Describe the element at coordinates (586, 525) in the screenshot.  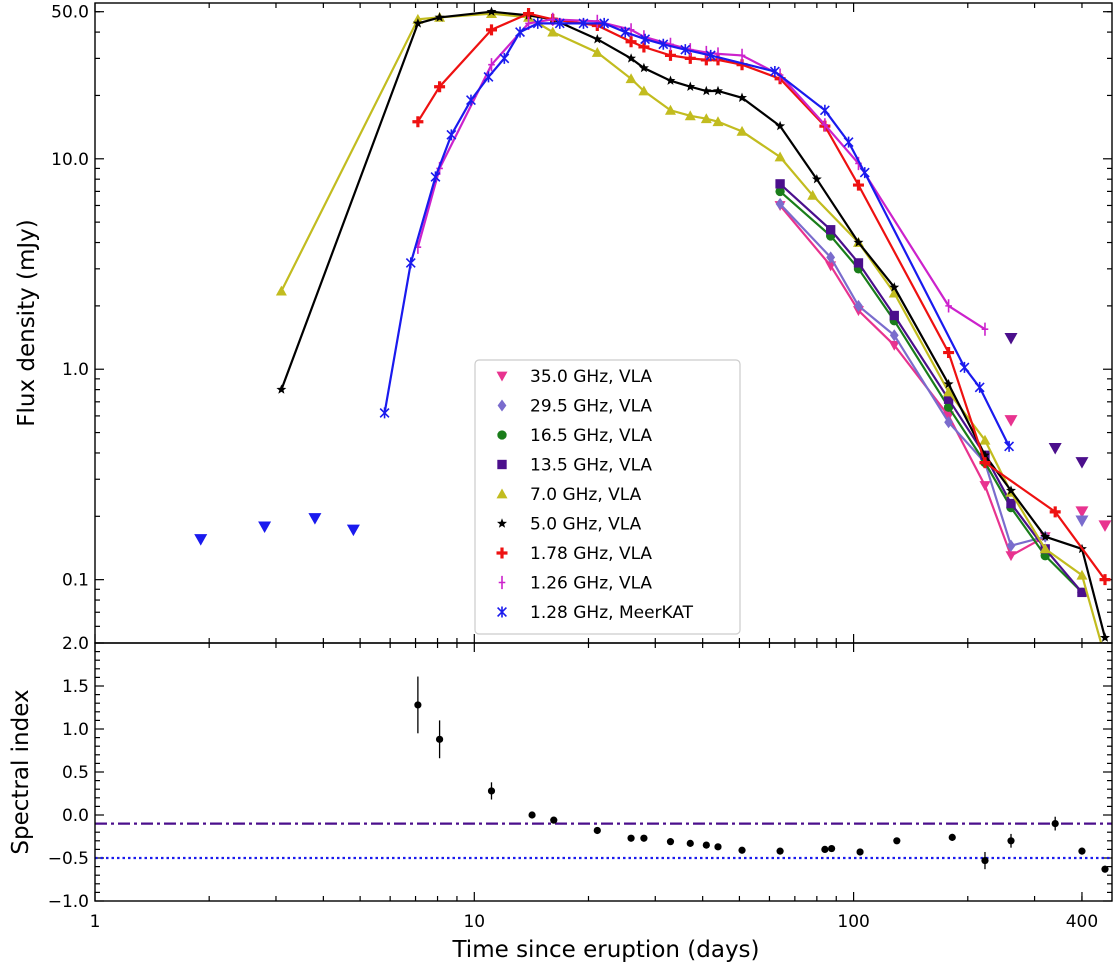
I see `legend-label: 5.0 GHz, VLA` at that location.